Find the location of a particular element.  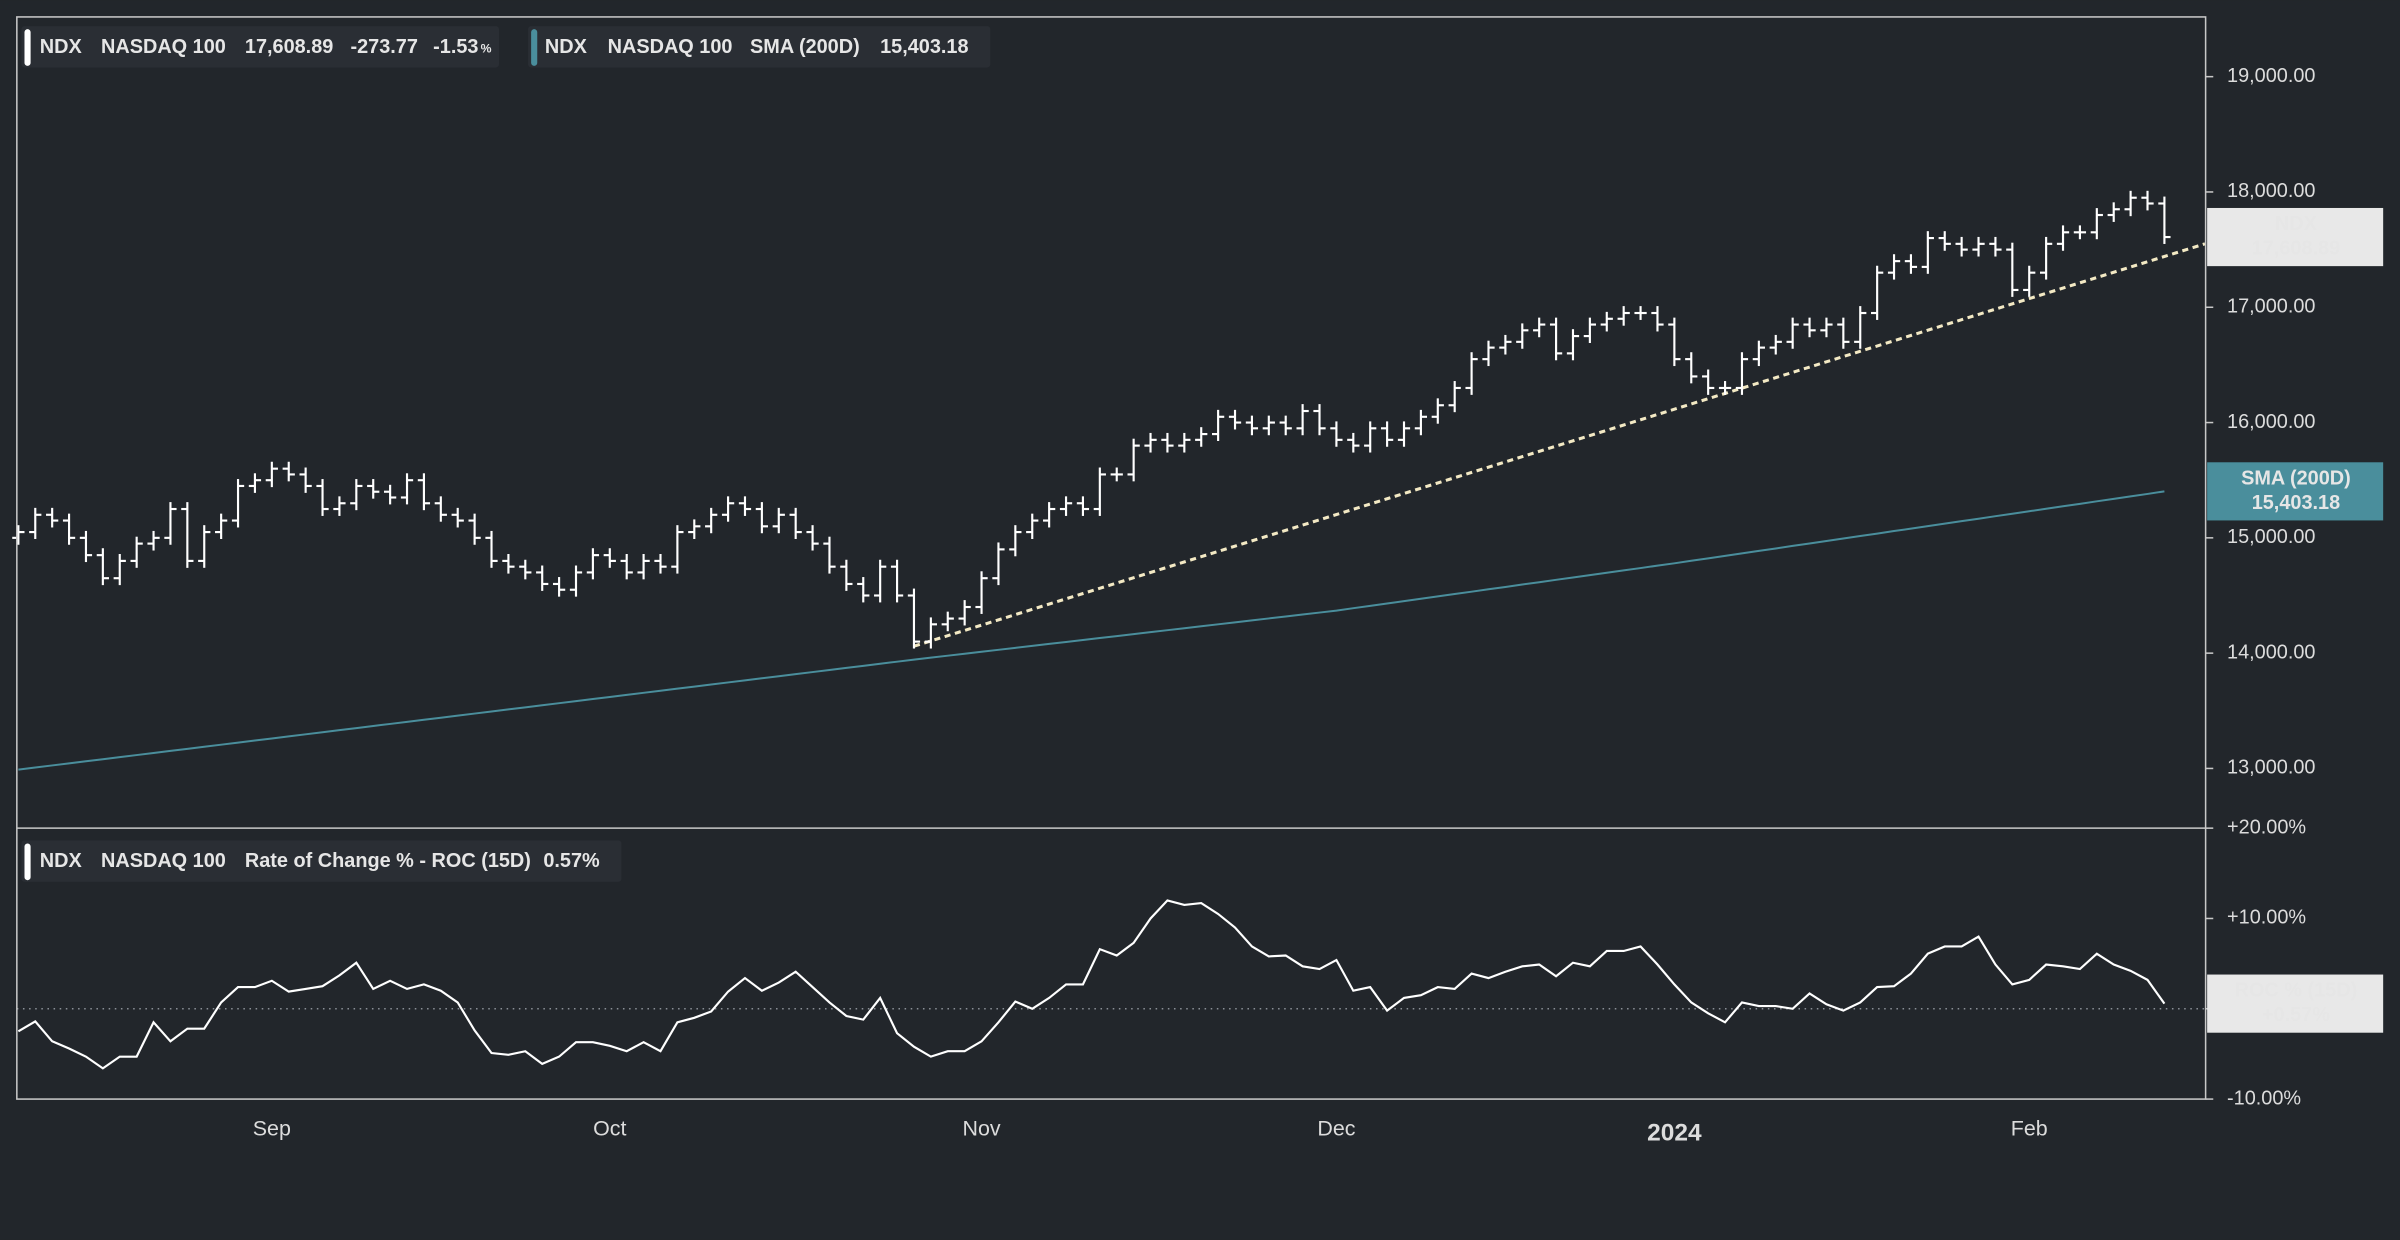

price-legend: NDX NASDAQ 100 17,608.89 -273.77 -1.53 % is located at coordinates (260, 47).